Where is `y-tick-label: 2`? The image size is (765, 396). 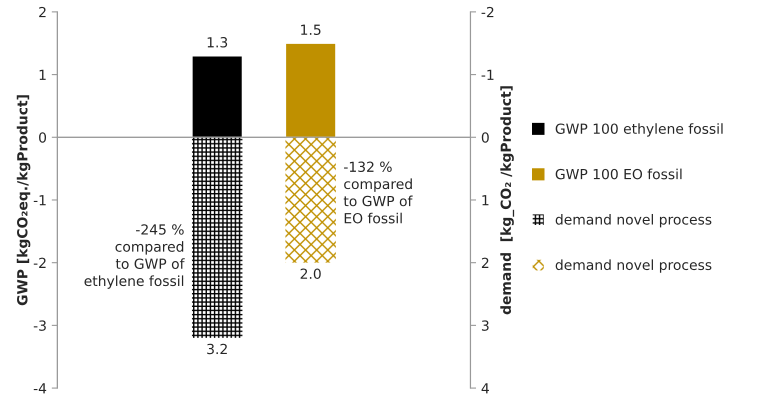
y-tick-label: 2 is located at coordinates (42, 12).